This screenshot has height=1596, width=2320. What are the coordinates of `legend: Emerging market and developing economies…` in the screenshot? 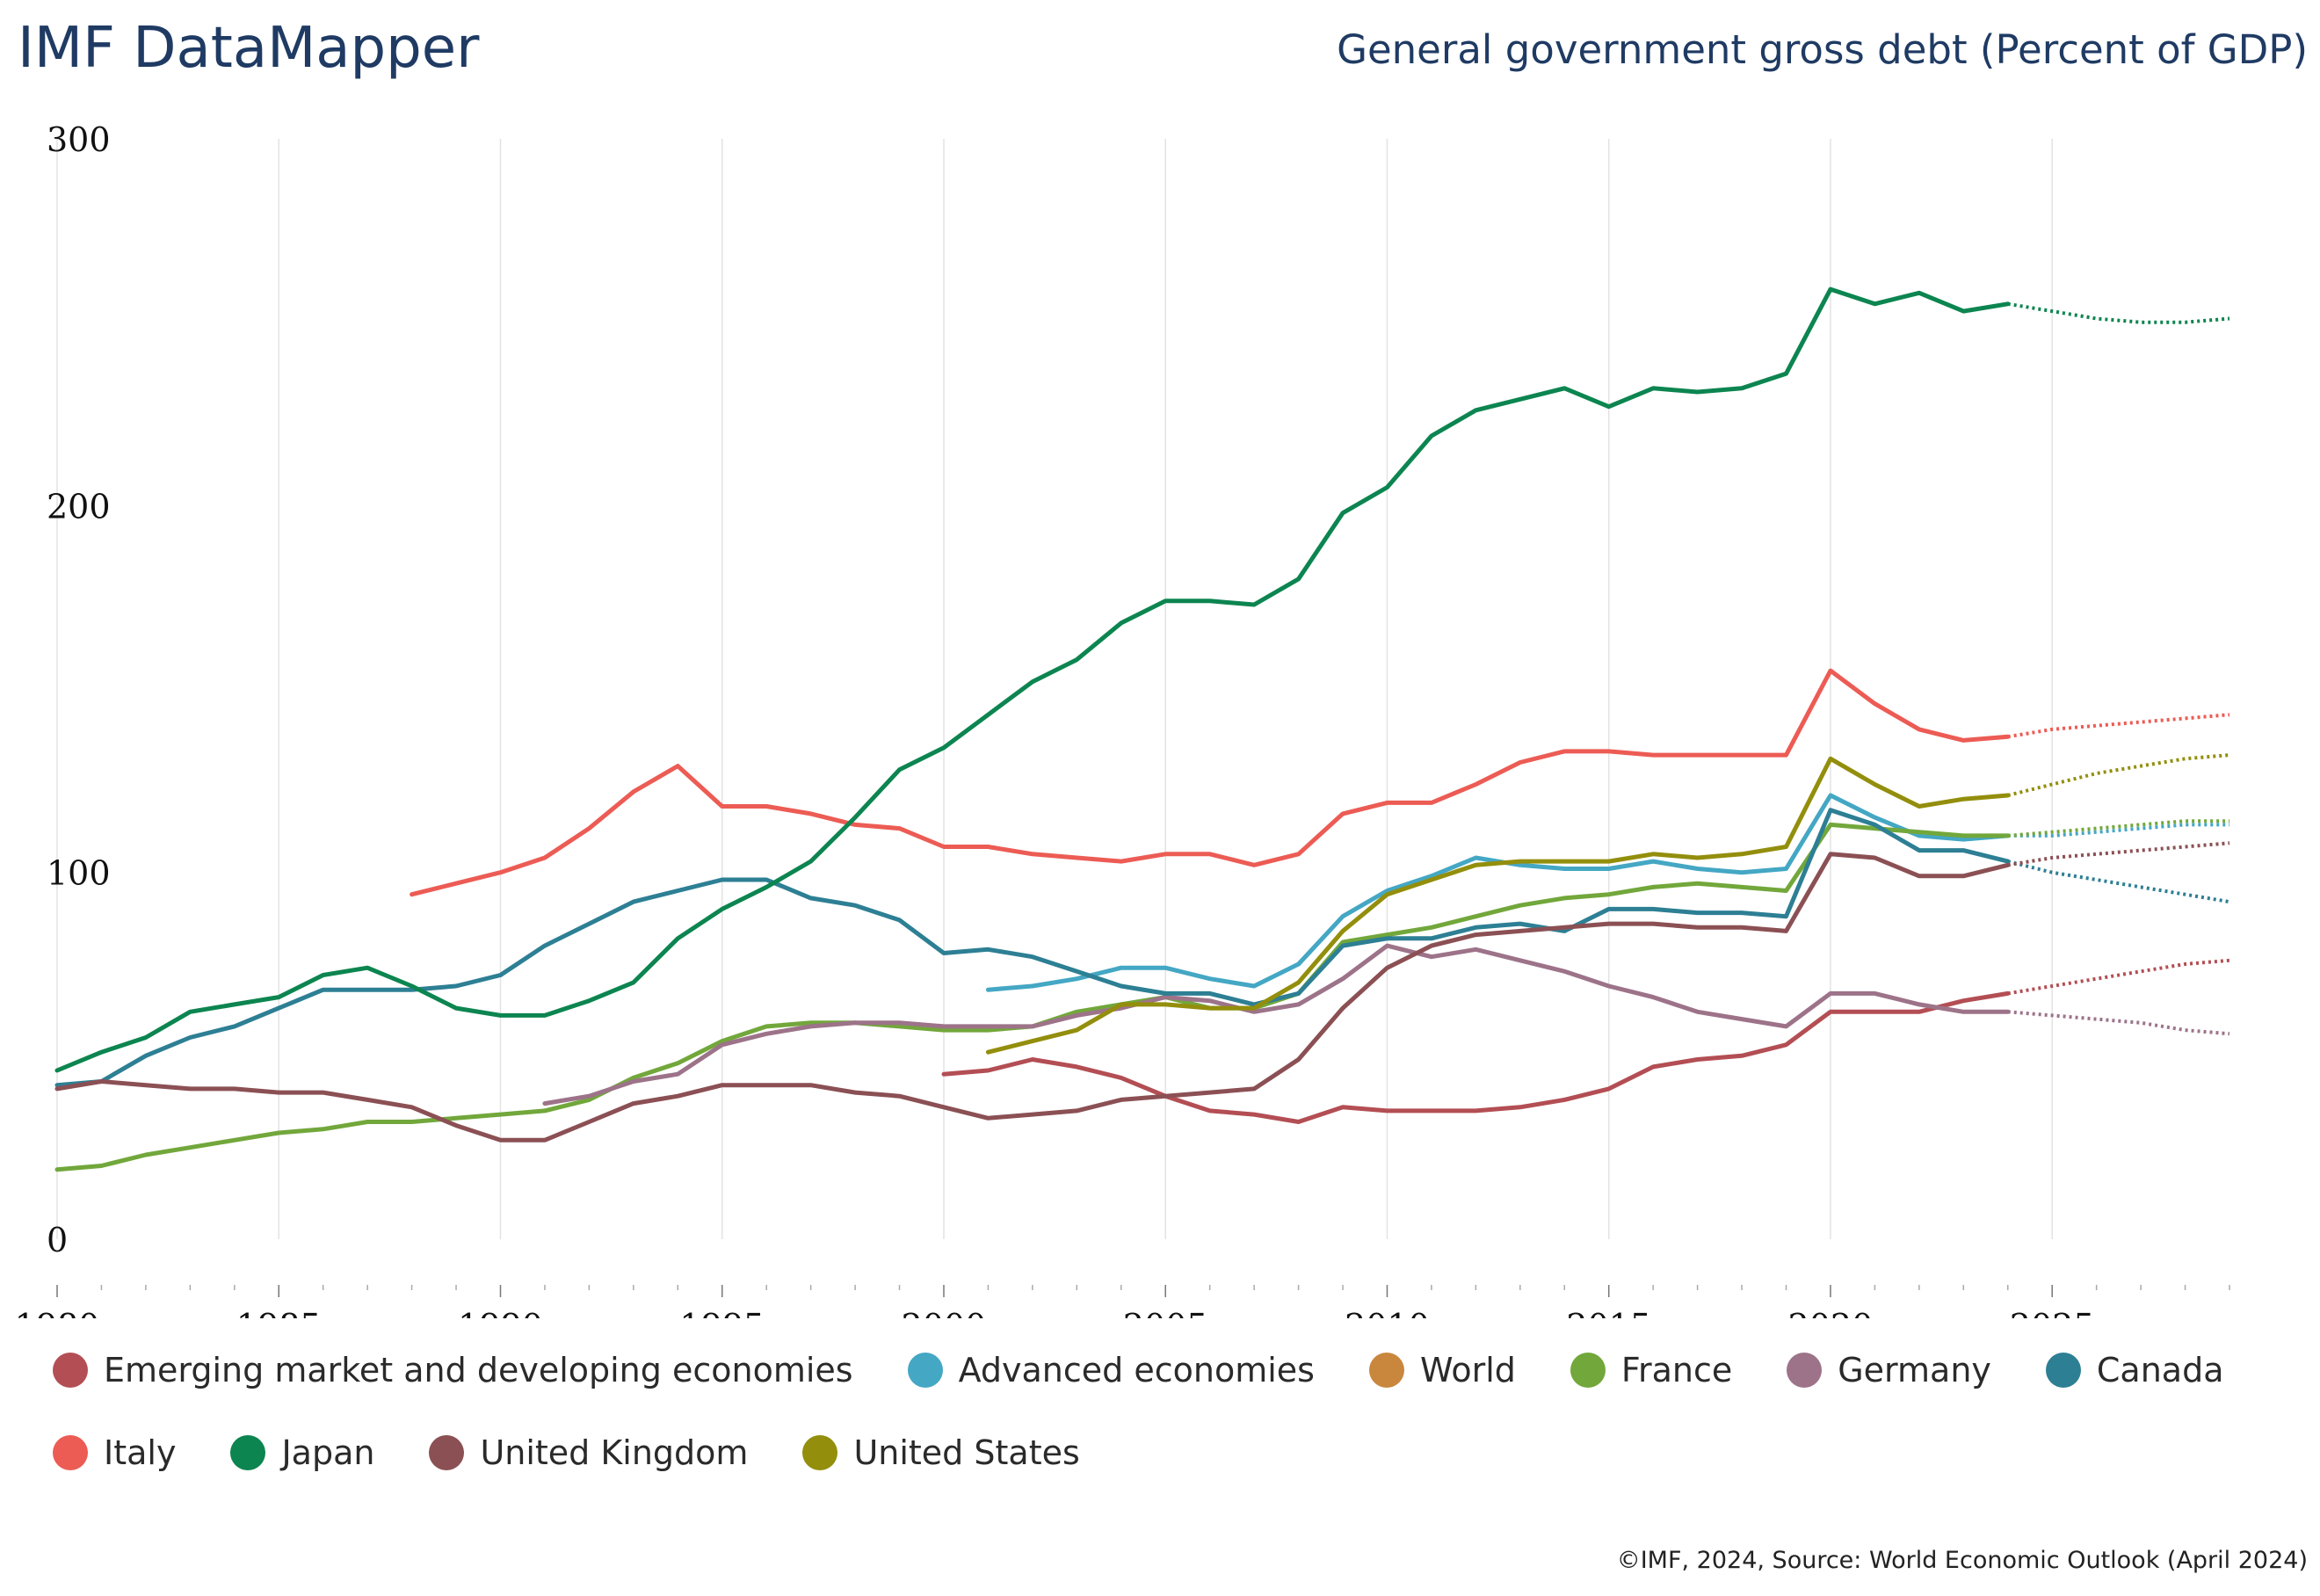 It's located at (1182, 1411).